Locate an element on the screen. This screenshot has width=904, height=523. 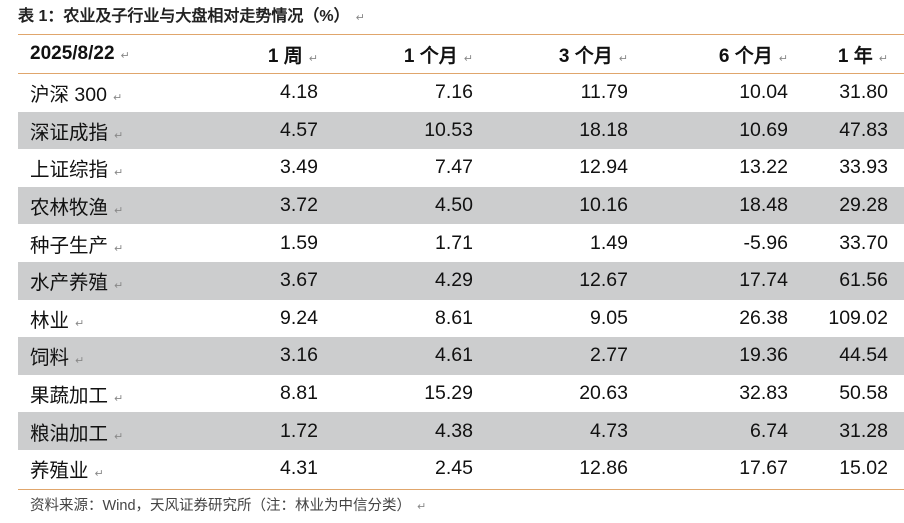
header-1m: 1 个月 ↵ is located at coordinates (438, 56).